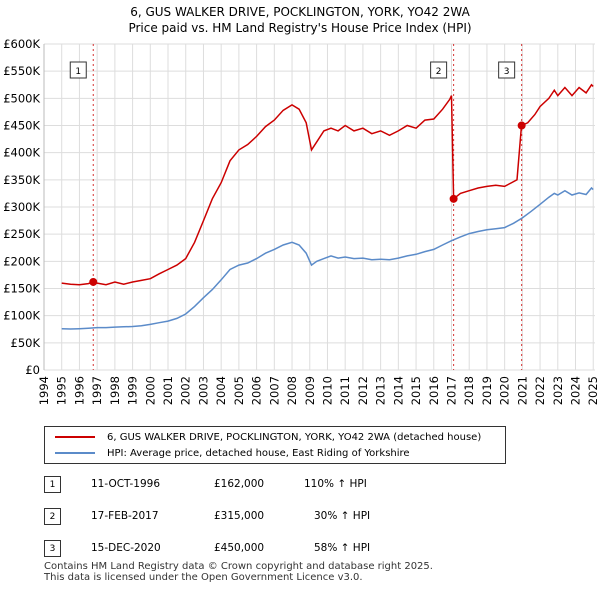 The height and width of the screenshot is (590, 600). I want to click on y-tick-label: £500K, so click(21, 98).